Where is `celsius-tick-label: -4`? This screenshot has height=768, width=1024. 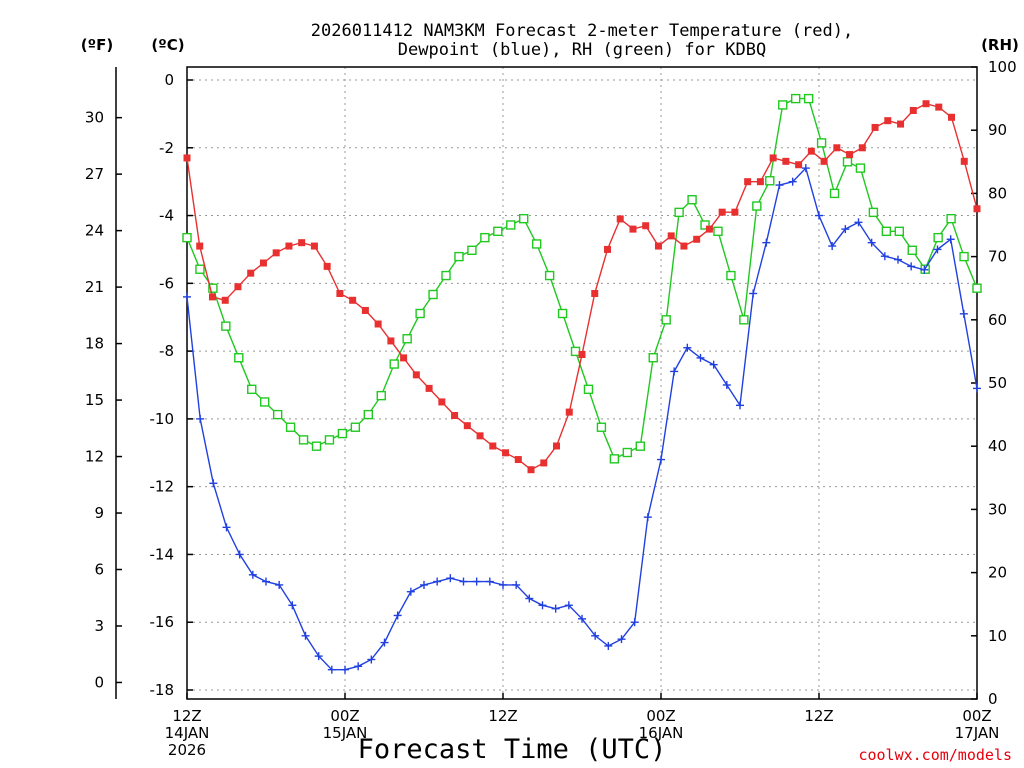 celsius-tick-label: -4 is located at coordinates (166, 216).